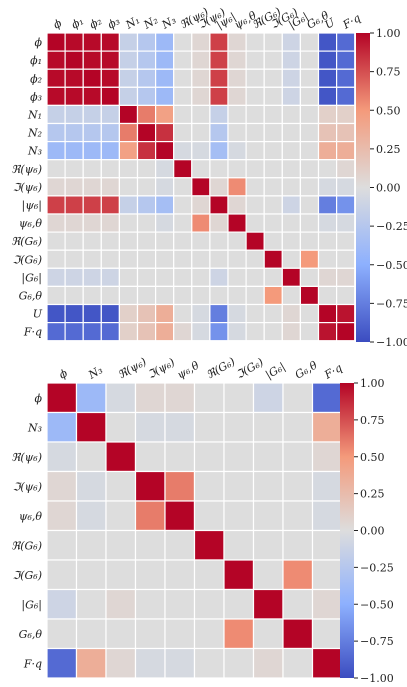 This screenshot has width=407, height=687. What do you see at coordinates (161, 369) in the screenshot?
I see `column-label: ℑ(ψ₆)` at bounding box center [161, 369].